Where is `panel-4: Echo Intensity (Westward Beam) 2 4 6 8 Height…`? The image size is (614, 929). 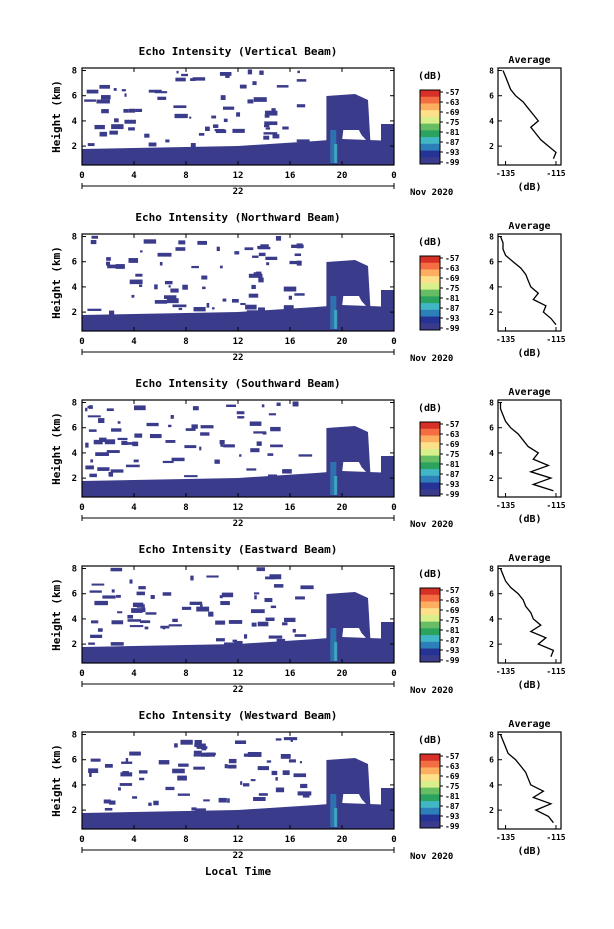 panel-4: Echo Intensity (Westward Beam) 2 4 6 8 Height… is located at coordinates (308, 785).